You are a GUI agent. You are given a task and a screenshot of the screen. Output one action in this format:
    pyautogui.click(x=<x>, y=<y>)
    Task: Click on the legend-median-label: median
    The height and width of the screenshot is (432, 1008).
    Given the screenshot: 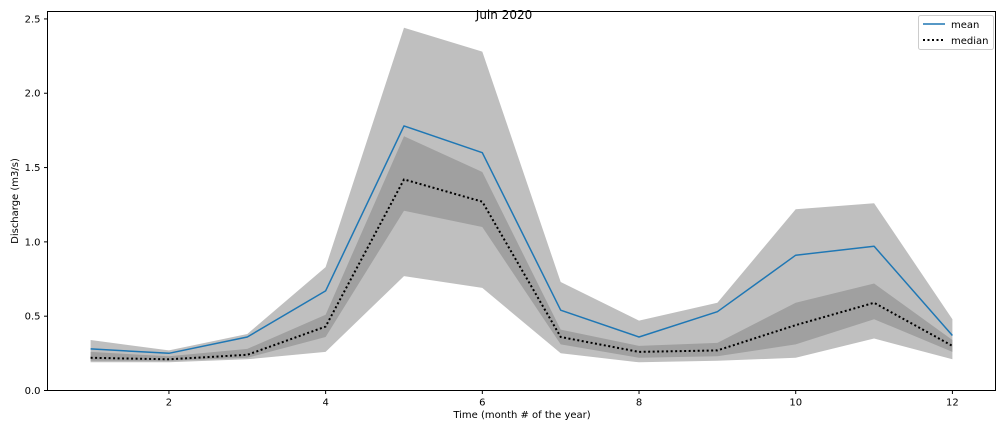 What is the action you would take?
    pyautogui.click(x=970, y=41)
    